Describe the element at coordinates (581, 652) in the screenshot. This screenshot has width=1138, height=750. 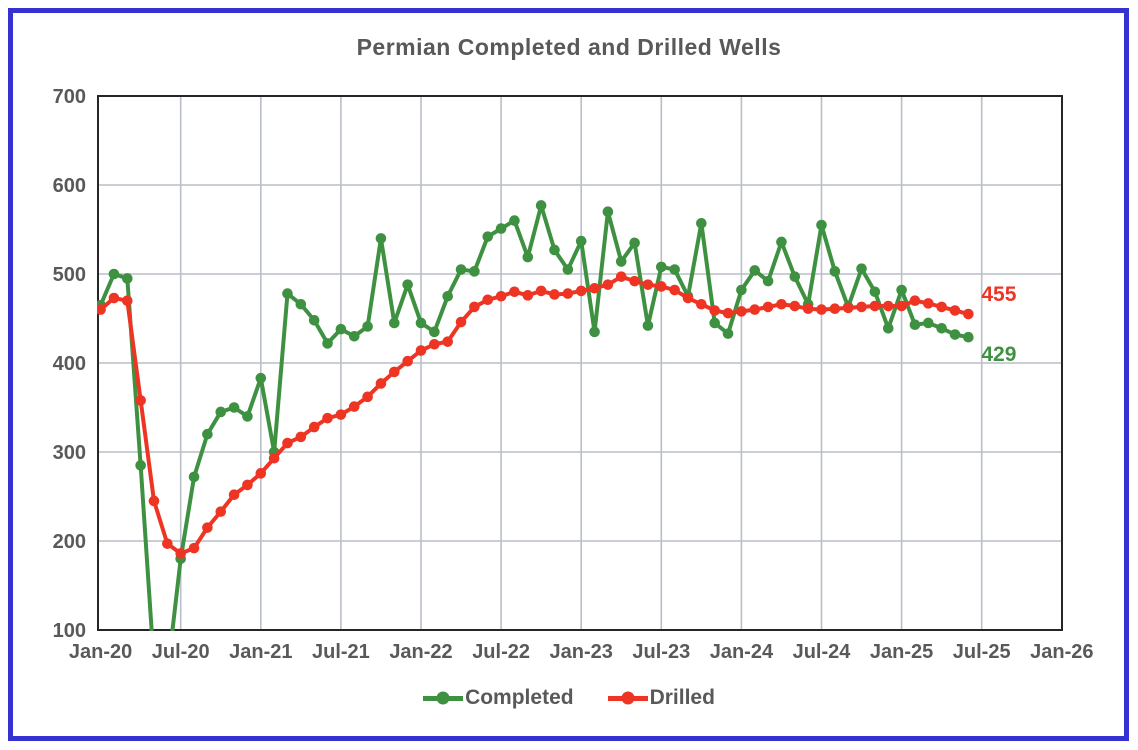
I see `x-tick-label: Jan-23` at that location.